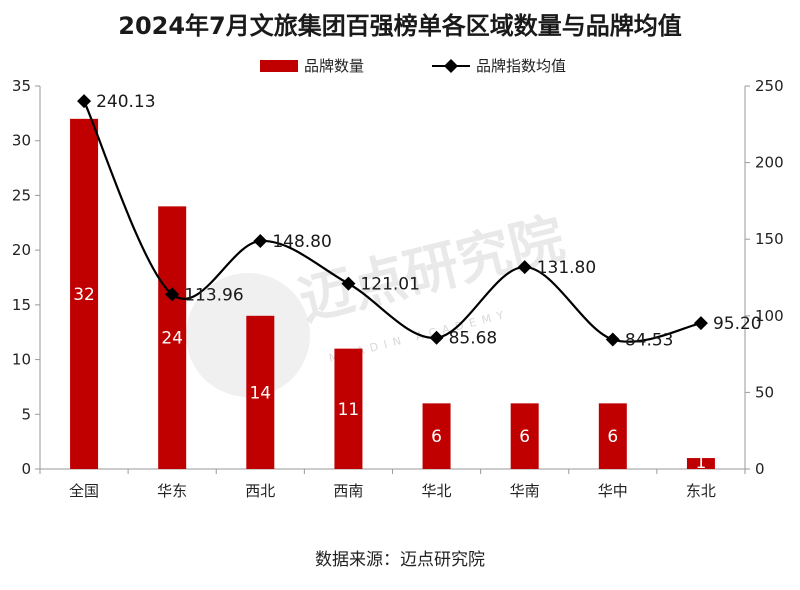 Image resolution: width=800 pixels, height=590 pixels. What do you see at coordinates (413, 66) in the screenshot?
I see `legend: 品牌数量 品牌指数均值` at bounding box center [413, 66].